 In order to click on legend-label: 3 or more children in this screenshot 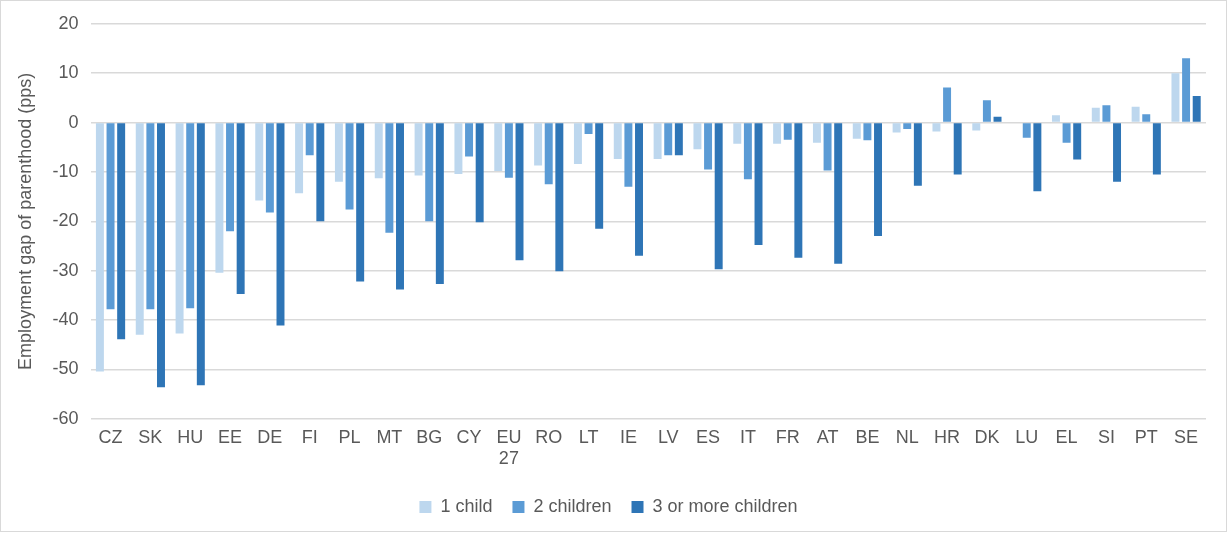, I will do `click(725, 505)`.